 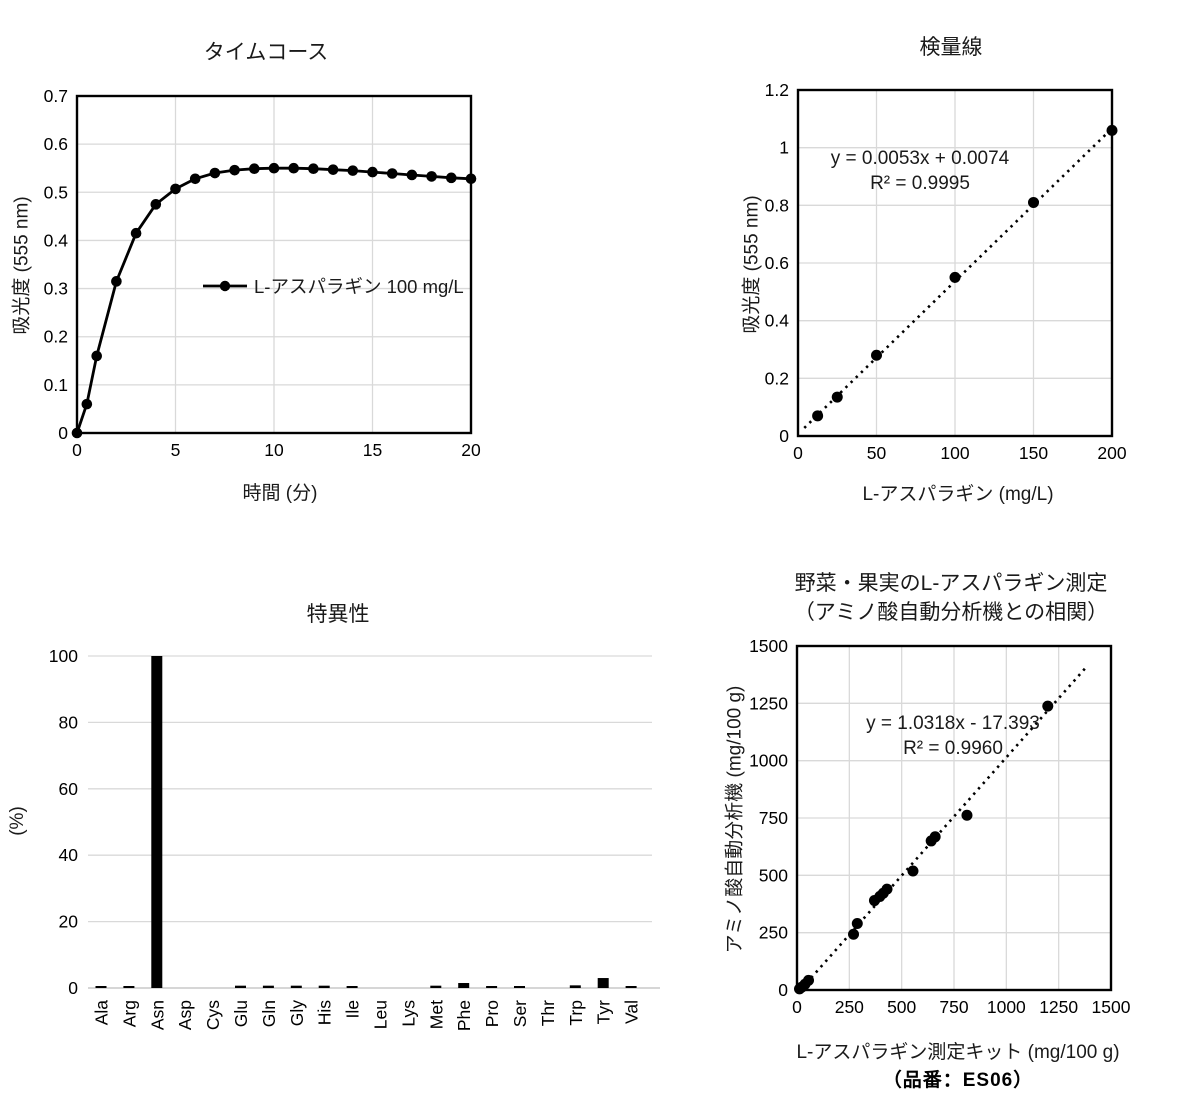 What do you see at coordinates (1058, 1007) in the screenshot?
I see `correlation-x-tick-label: 1250` at bounding box center [1058, 1007].